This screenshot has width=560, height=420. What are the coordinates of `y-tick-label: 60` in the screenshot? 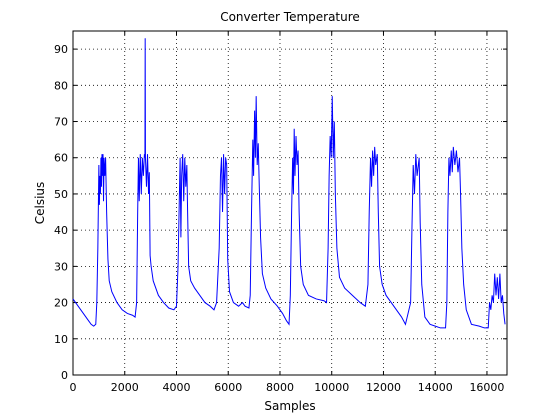 It's located at (61, 158).